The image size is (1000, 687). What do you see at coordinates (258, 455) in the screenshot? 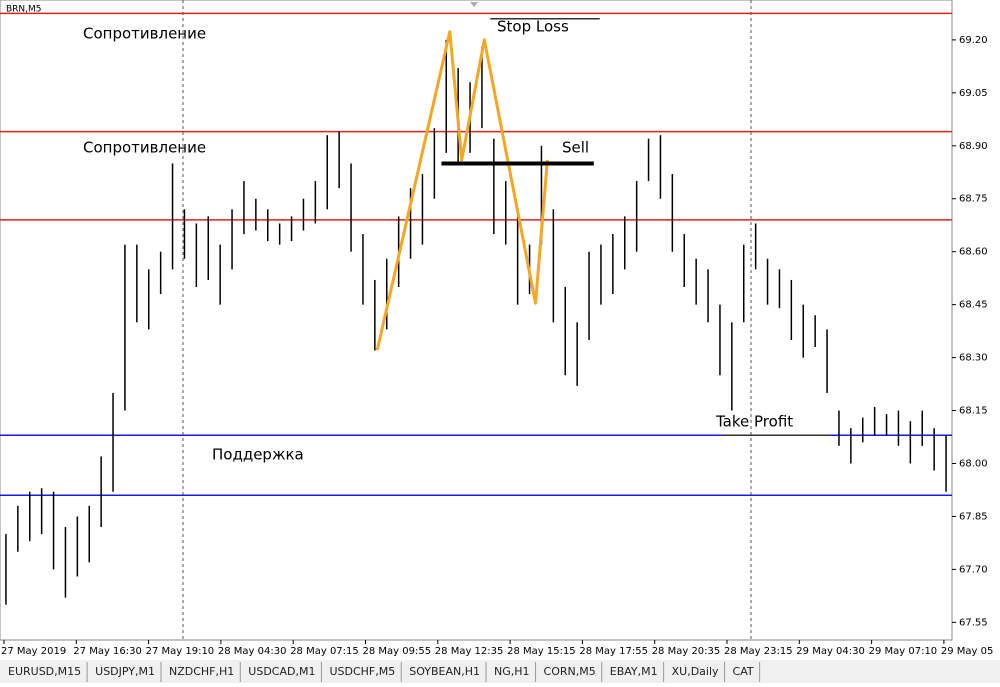
I see `annotation: Поддержка` at bounding box center [258, 455].